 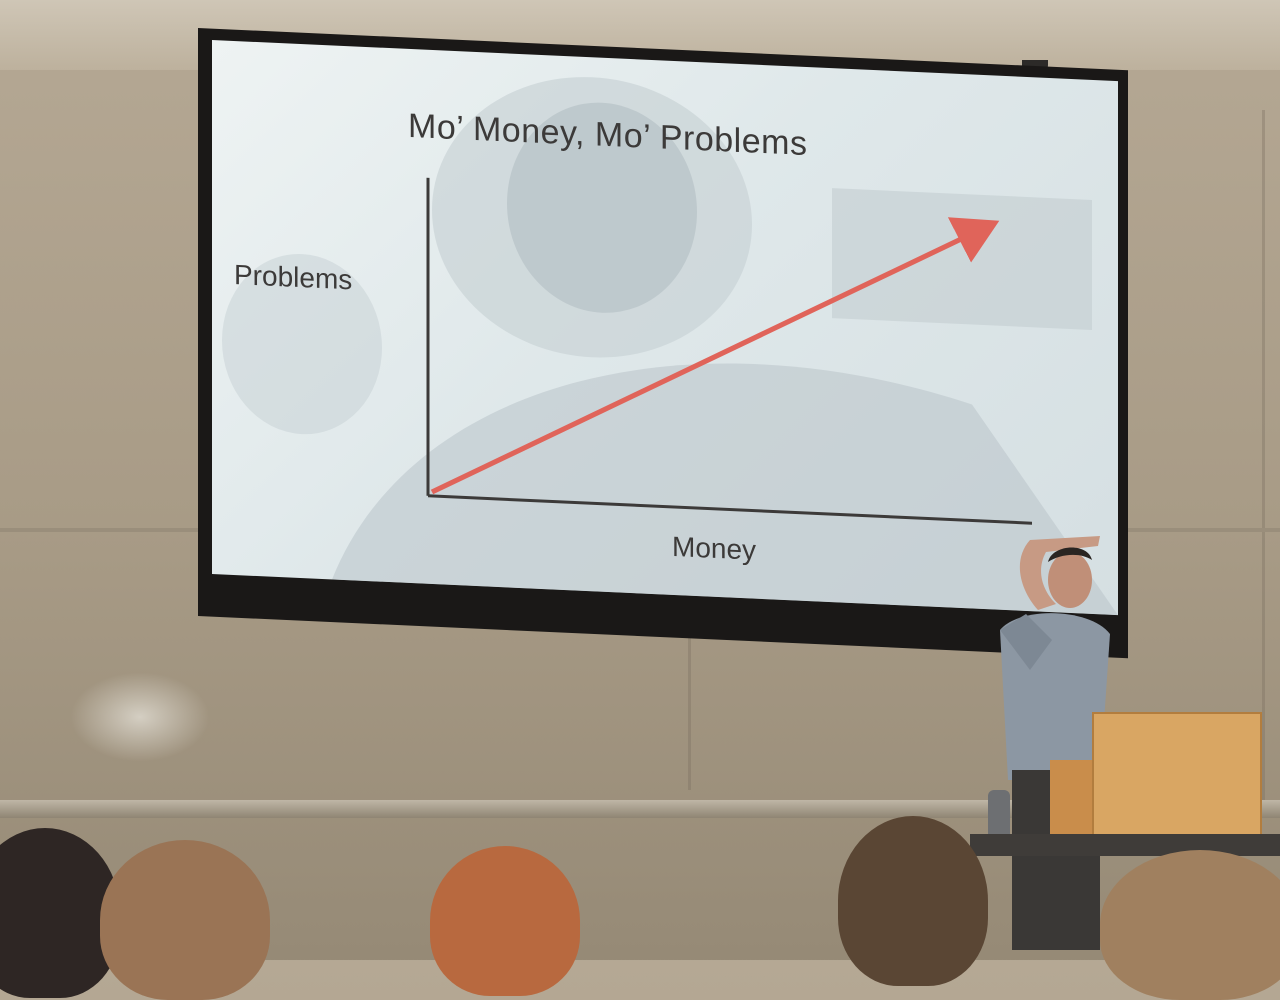 I want to click on water-bottle, so click(x=999, y=816).